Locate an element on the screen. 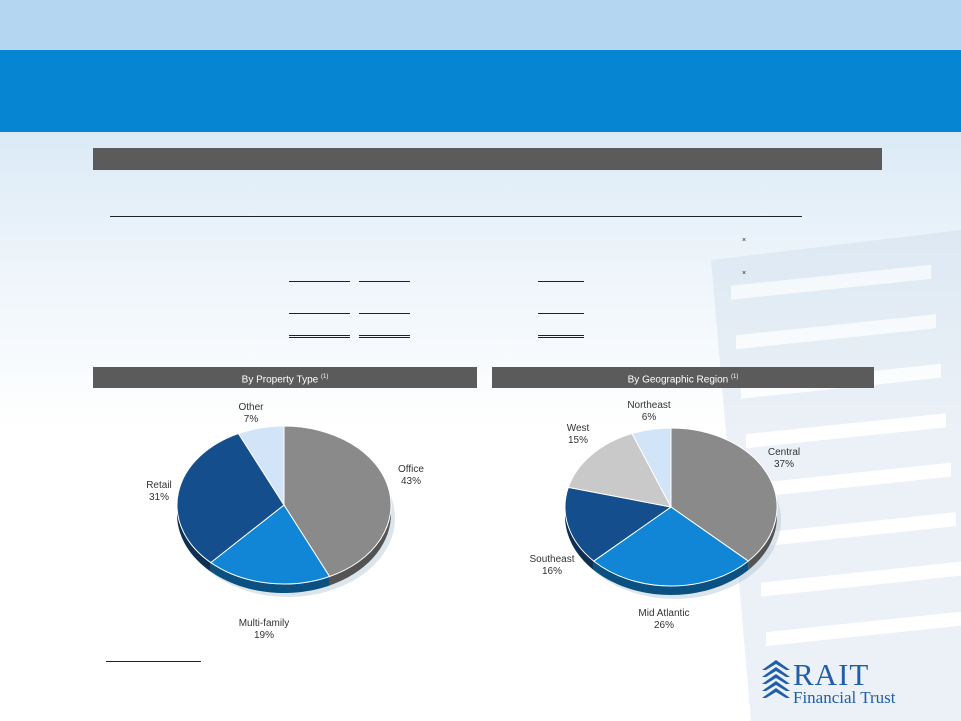 This screenshot has width=961, height=721. chart-title-geographic-region: By Geographic Region (1) is located at coordinates (683, 377).